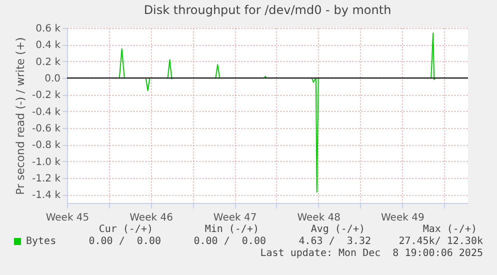  Describe the element at coordinates (371, 254) in the screenshot. I see `text: Last update: Mon Dec 8 19:00:06 2025` at that location.